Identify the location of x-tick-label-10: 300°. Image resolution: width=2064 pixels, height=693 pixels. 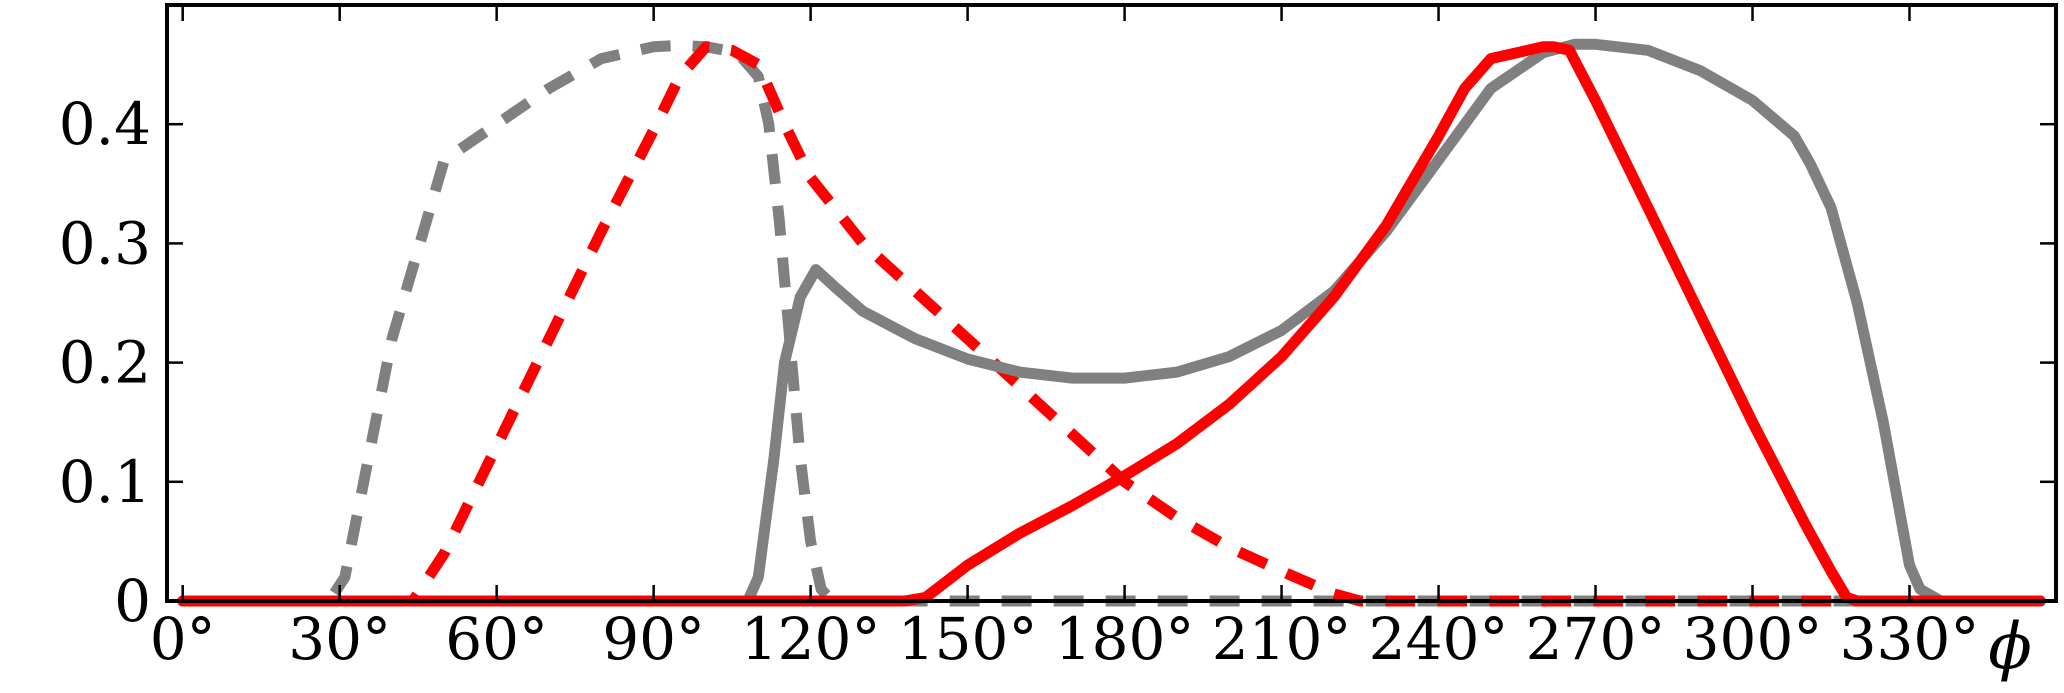
(1753, 639).